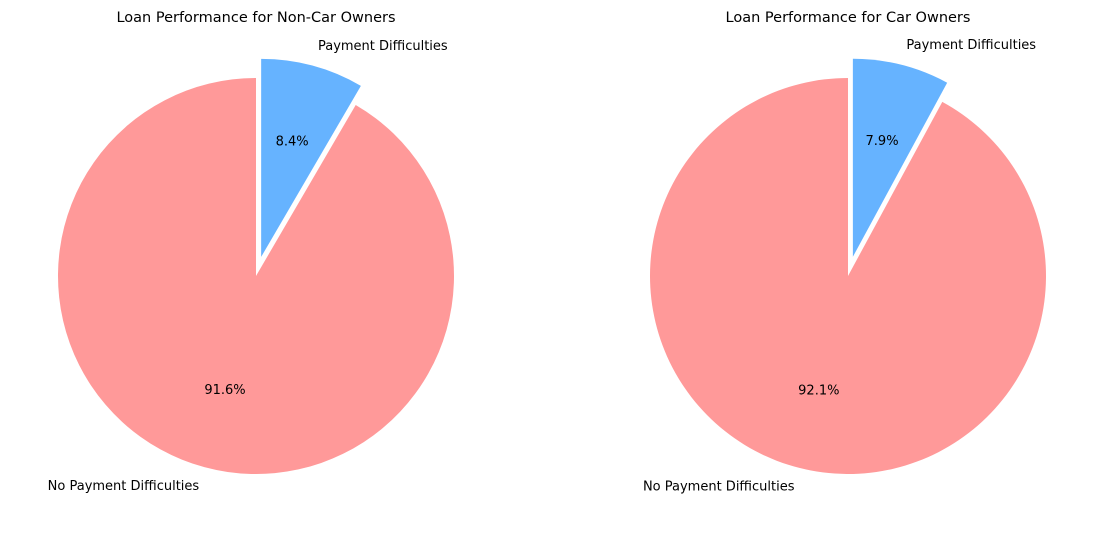  I want to click on pie-percent-label: 7.9%, so click(882, 141).